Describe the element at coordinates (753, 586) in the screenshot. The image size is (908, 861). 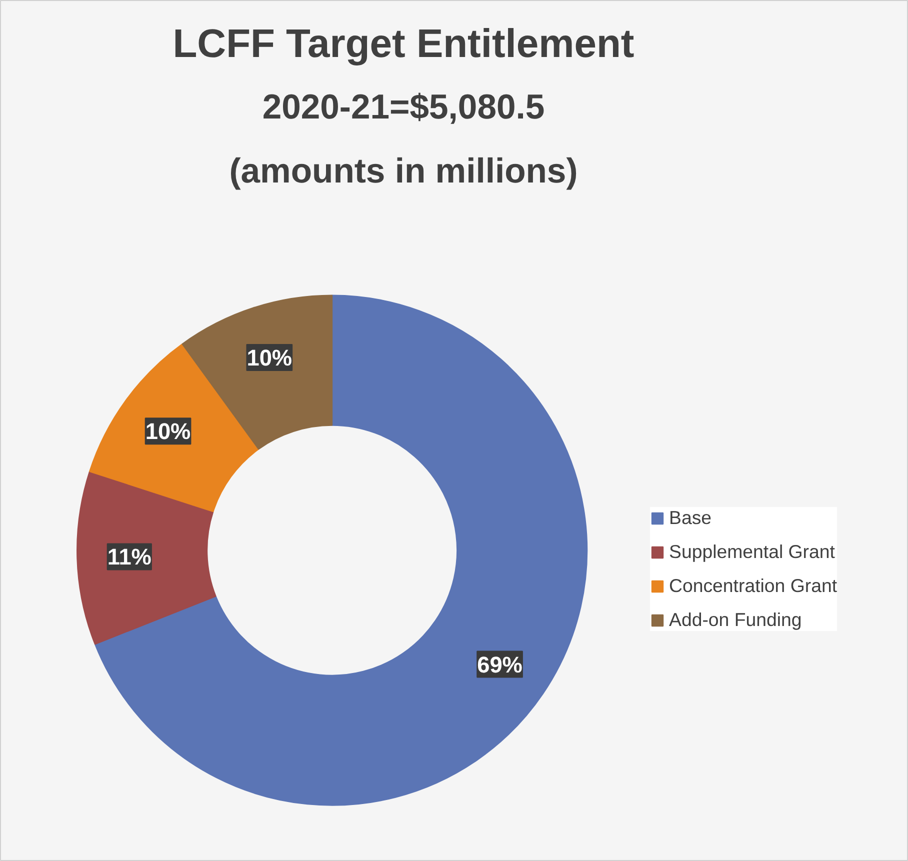
I see `legend-label: Concentration Grant` at that location.